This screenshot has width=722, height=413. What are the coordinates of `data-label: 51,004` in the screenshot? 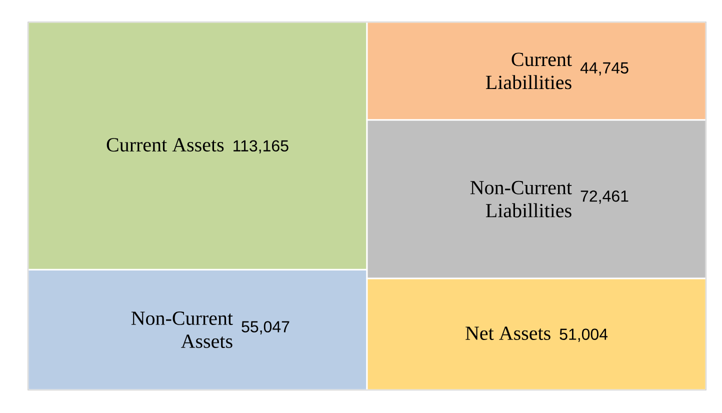 It's located at (584, 335).